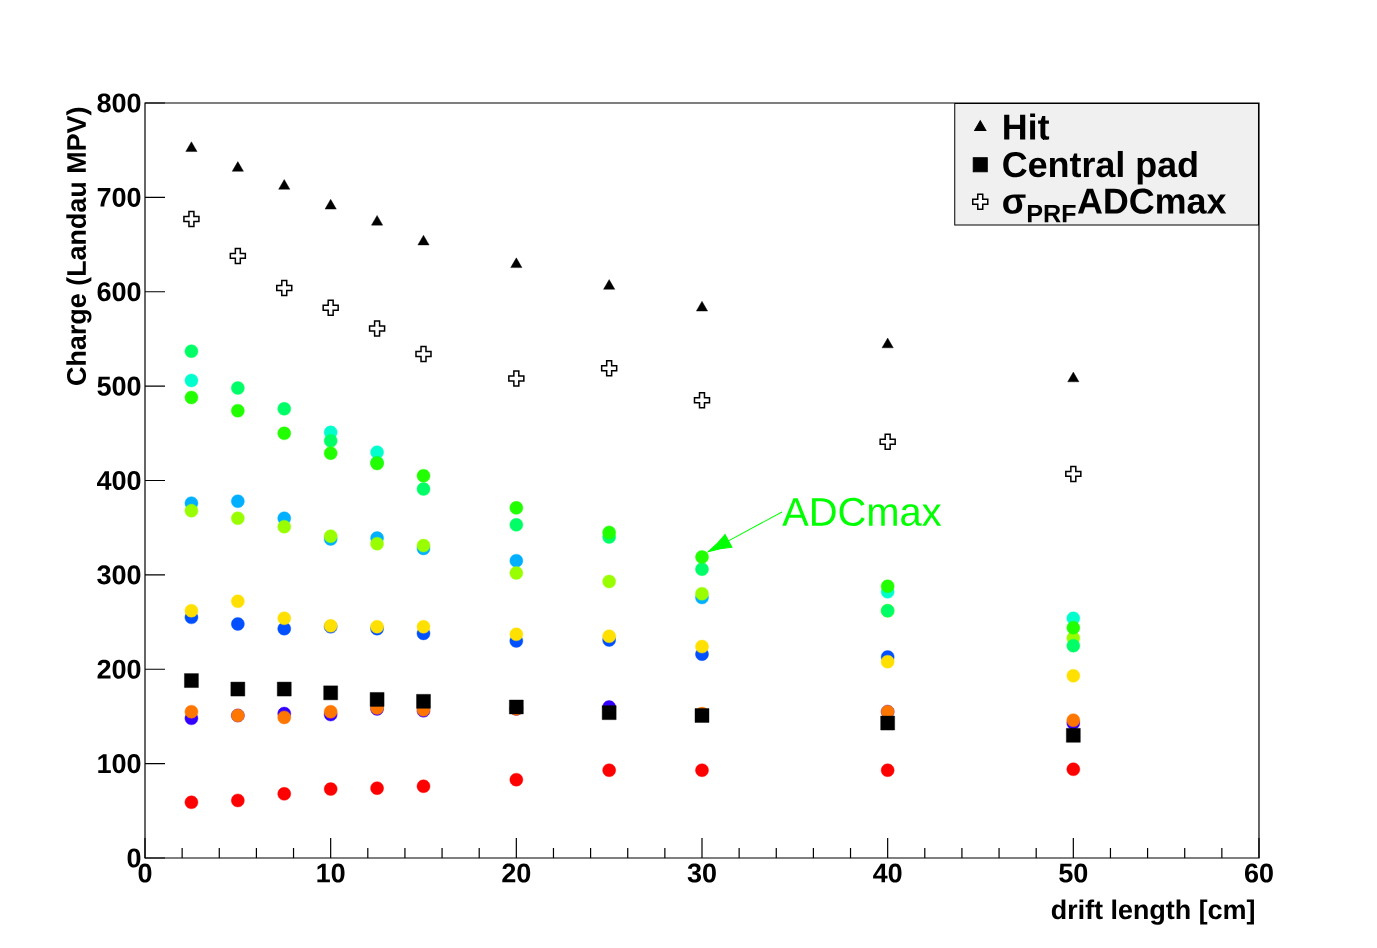 The height and width of the screenshot is (948, 1377). I want to click on y-tick-label: 600, so click(119, 292).